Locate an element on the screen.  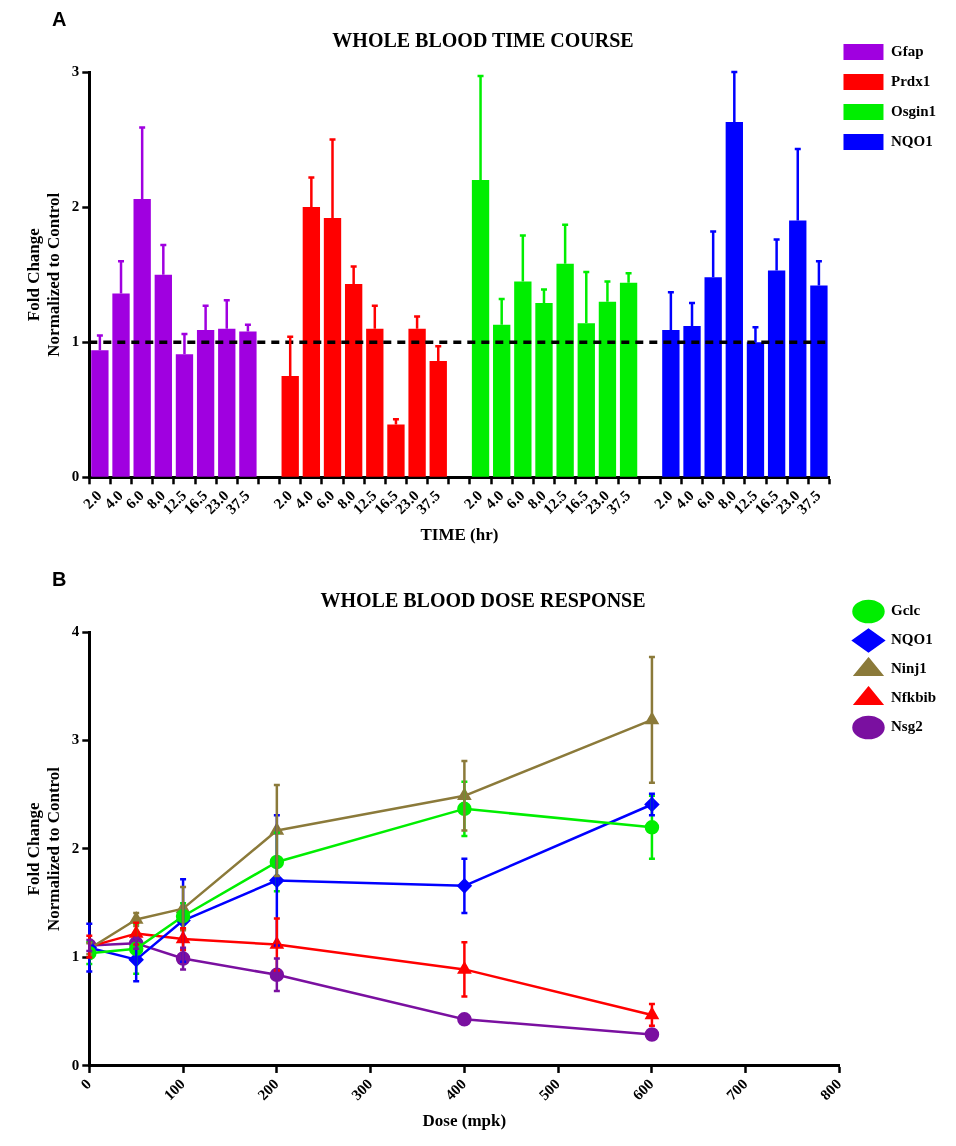
legend-label: Osgin1 is located at coordinates (913, 110).